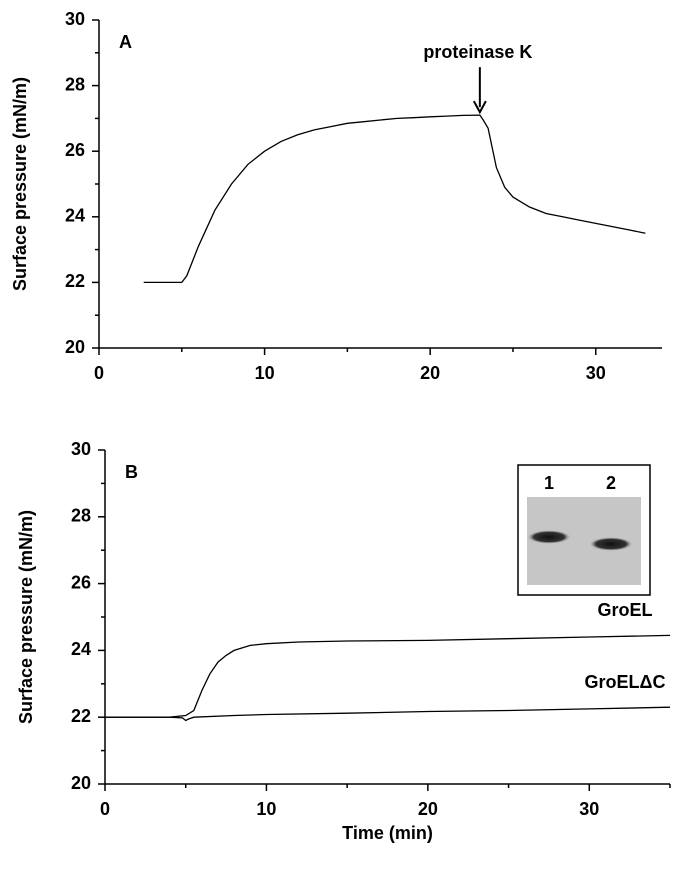 Image resolution: width=684 pixels, height=876 pixels. What do you see at coordinates (625, 682) in the screenshot?
I see `series-label: GroELΔC` at bounding box center [625, 682].